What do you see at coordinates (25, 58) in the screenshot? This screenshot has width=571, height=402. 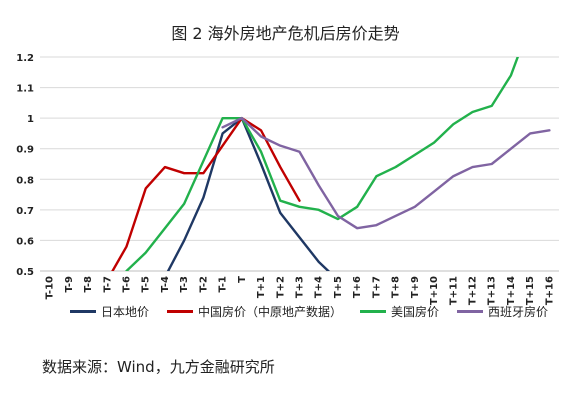 I see `y-tick-label: 1.2` at bounding box center [25, 58].